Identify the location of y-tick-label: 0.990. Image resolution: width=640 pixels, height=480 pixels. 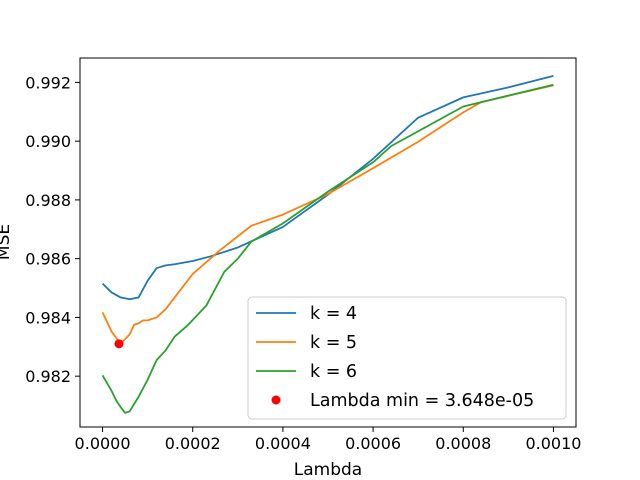
(48, 141).